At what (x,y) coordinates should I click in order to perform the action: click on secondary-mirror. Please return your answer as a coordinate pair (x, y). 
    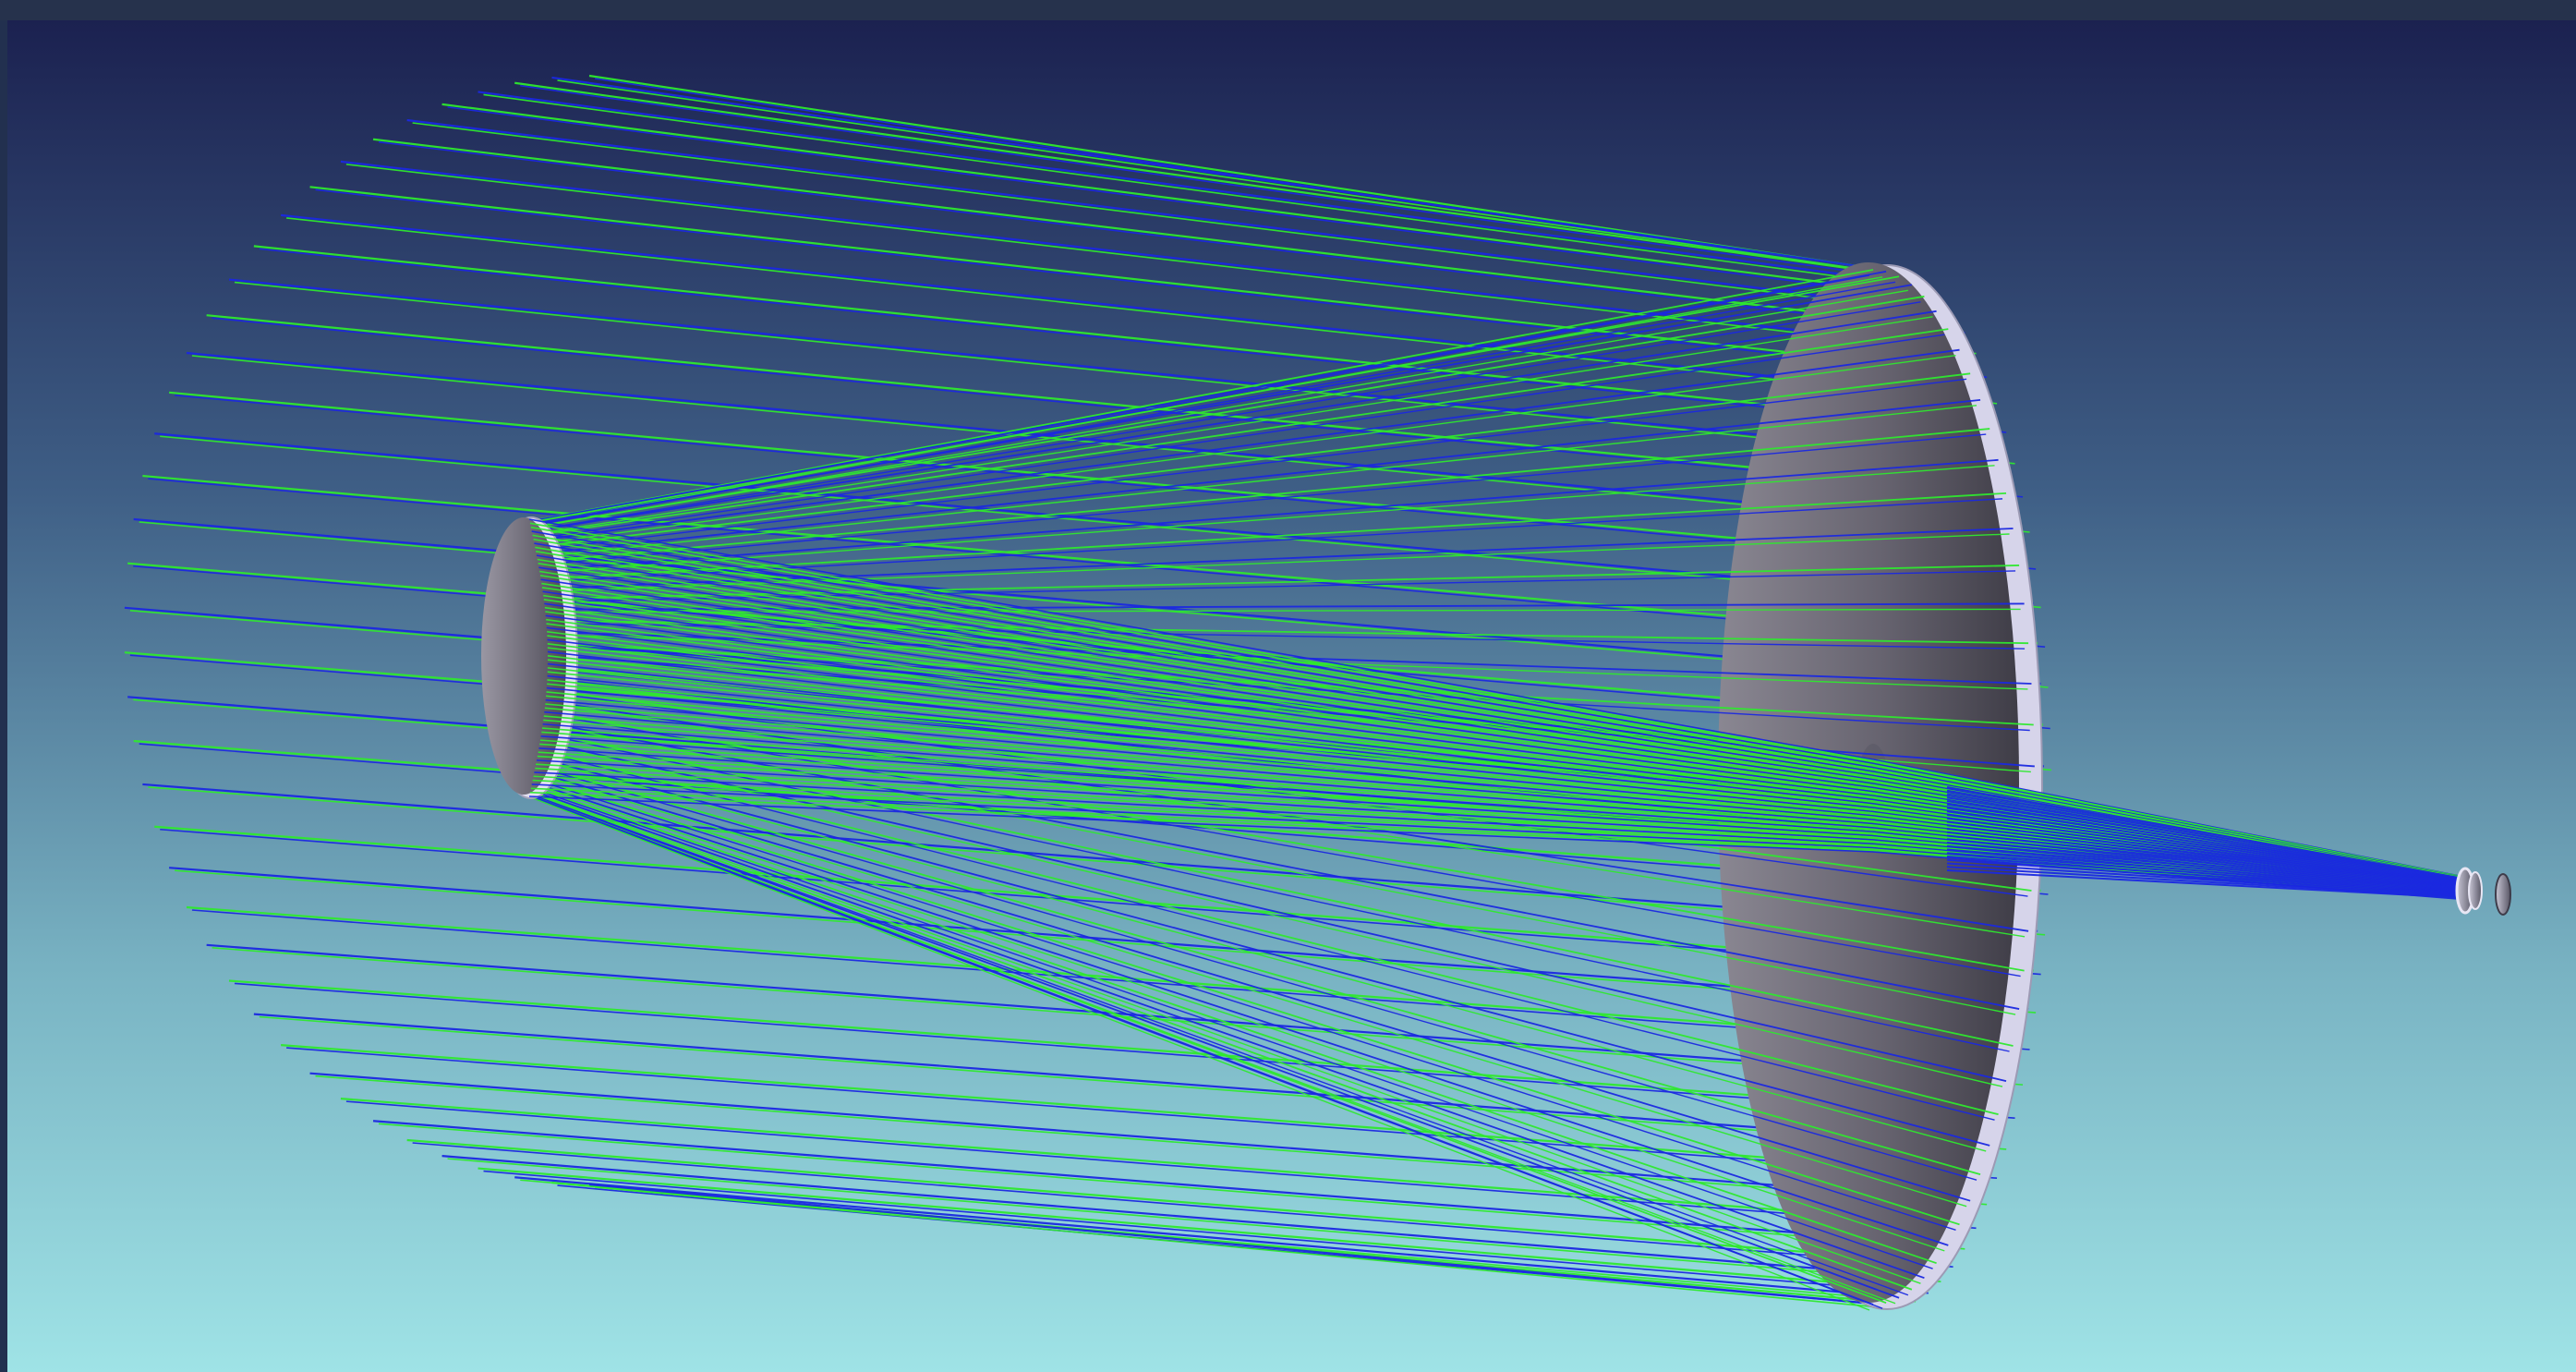
    Looking at the image, I should click on (529, 657).